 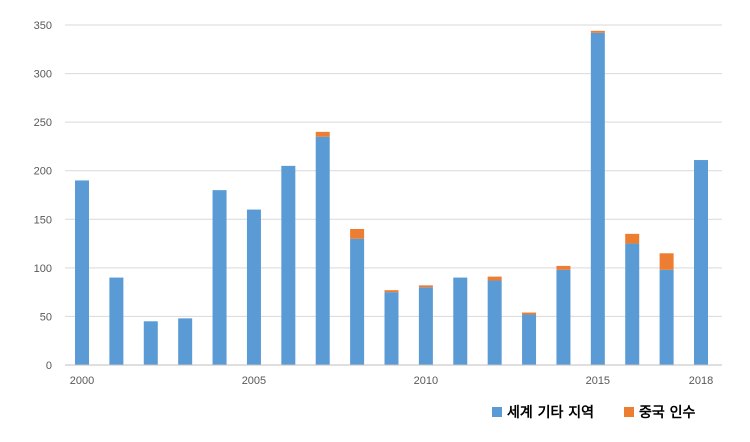 I want to click on y-tick-label: 0, so click(x=49, y=366).